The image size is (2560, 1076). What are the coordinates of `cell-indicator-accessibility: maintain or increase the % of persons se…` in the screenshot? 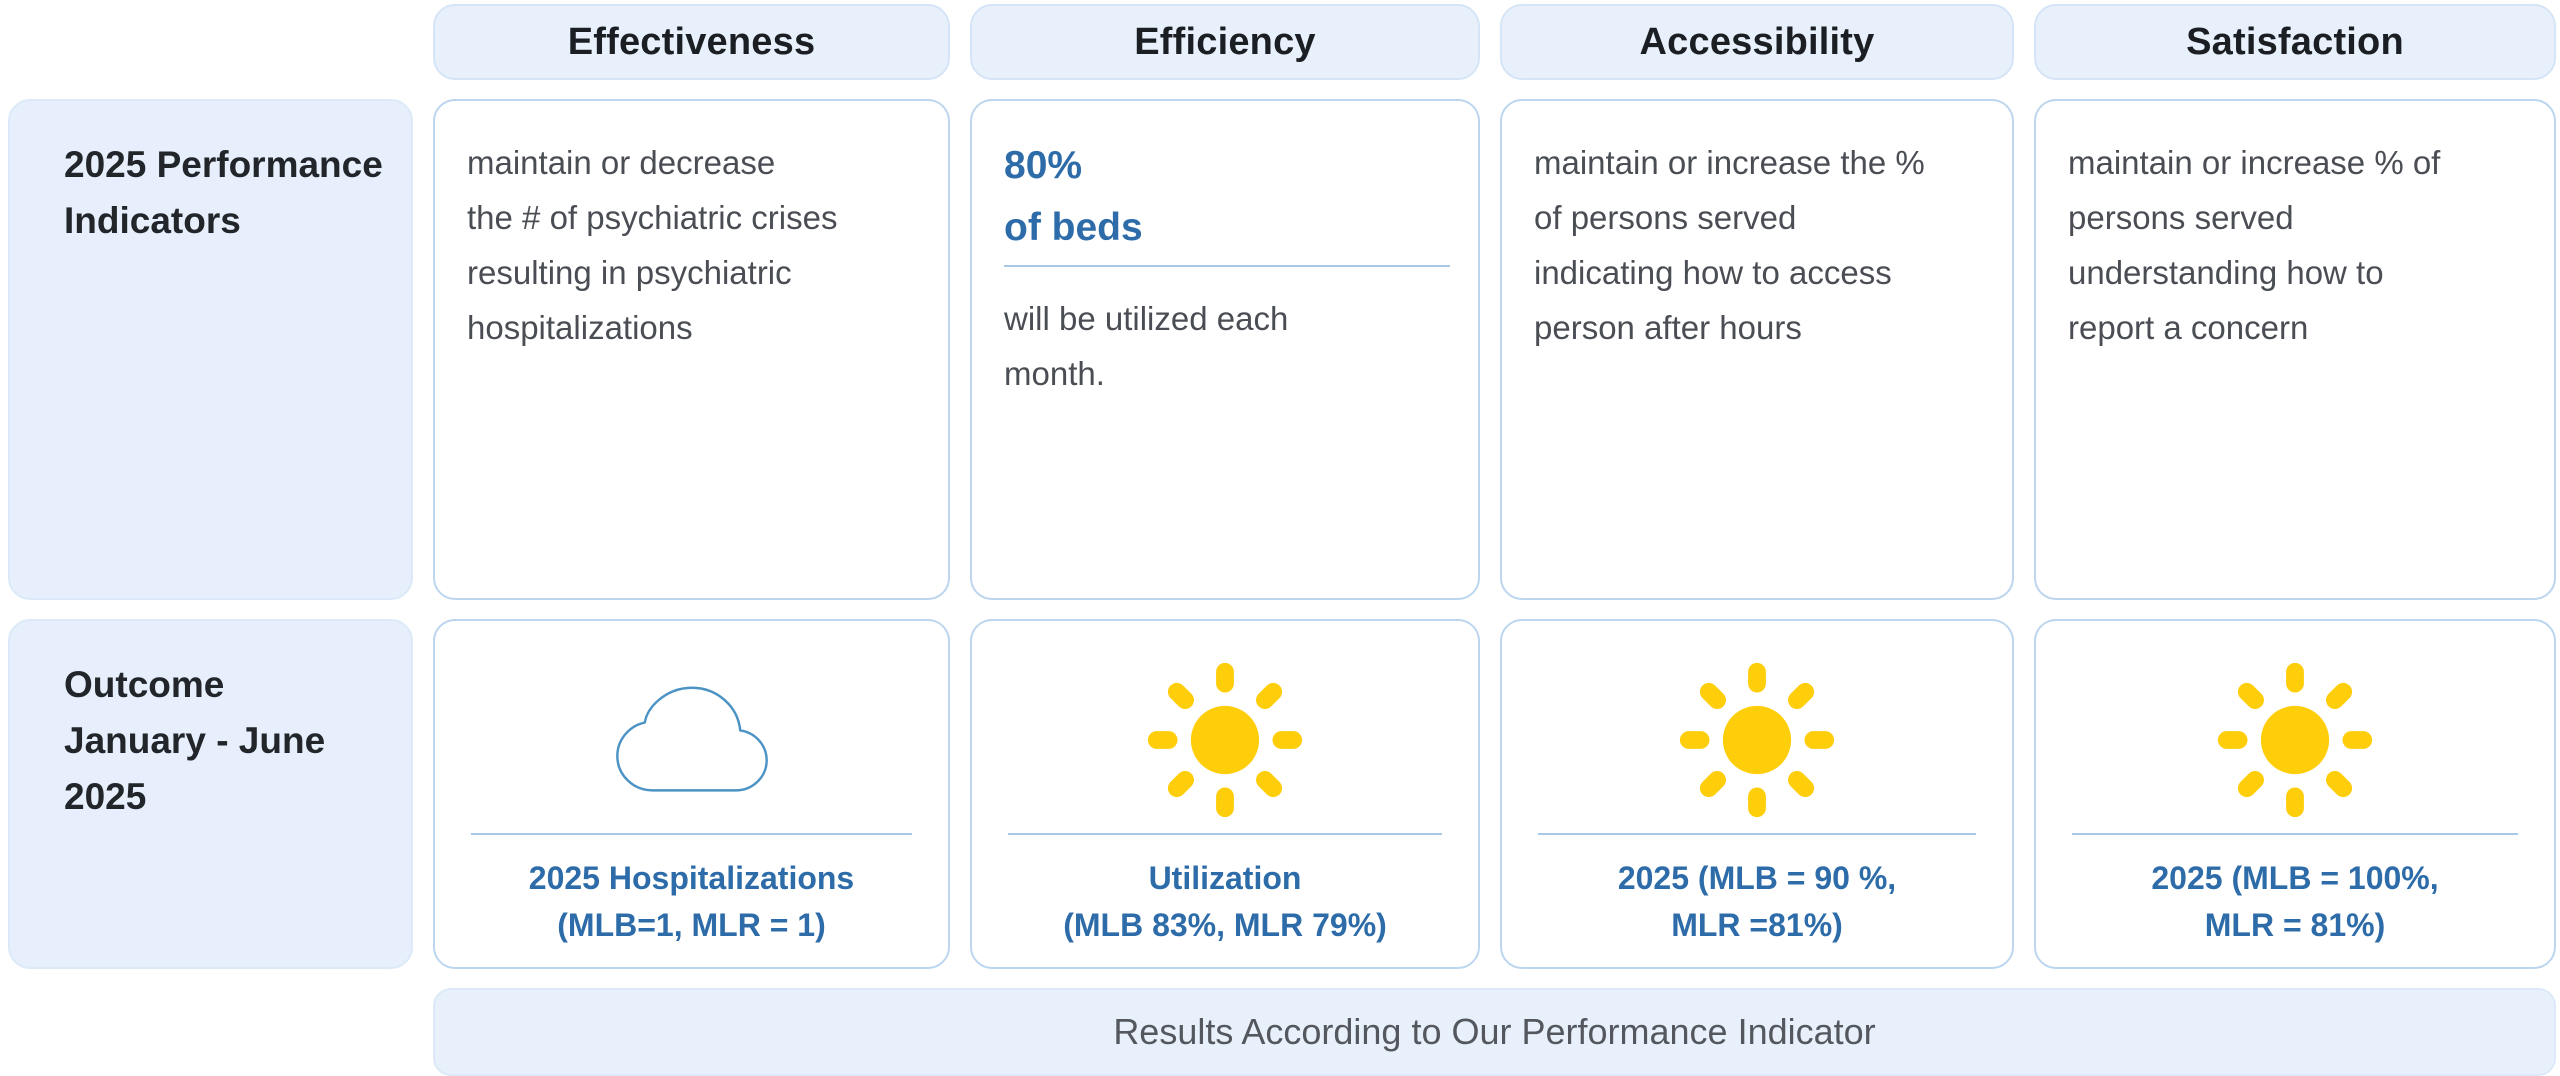 It's located at (1757, 349).